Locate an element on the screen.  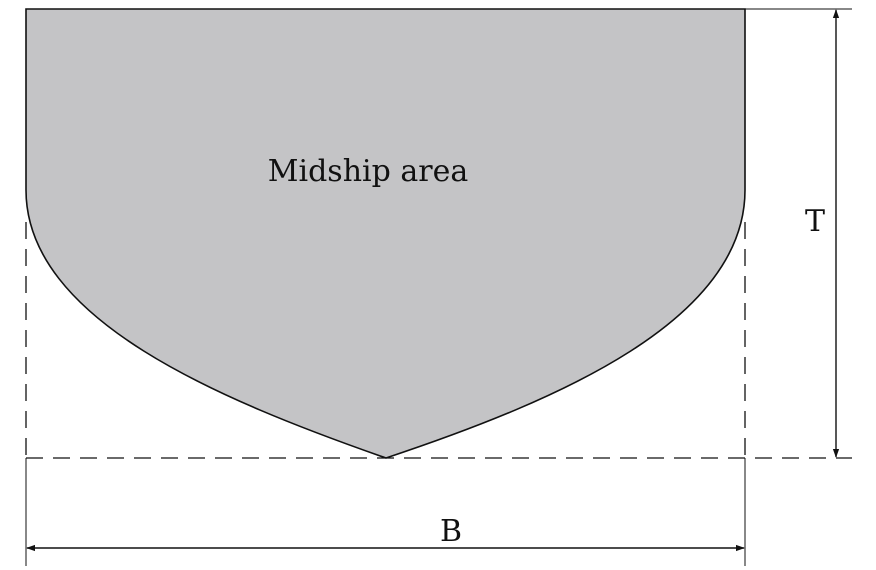
draught-label: T is located at coordinates (815, 221).